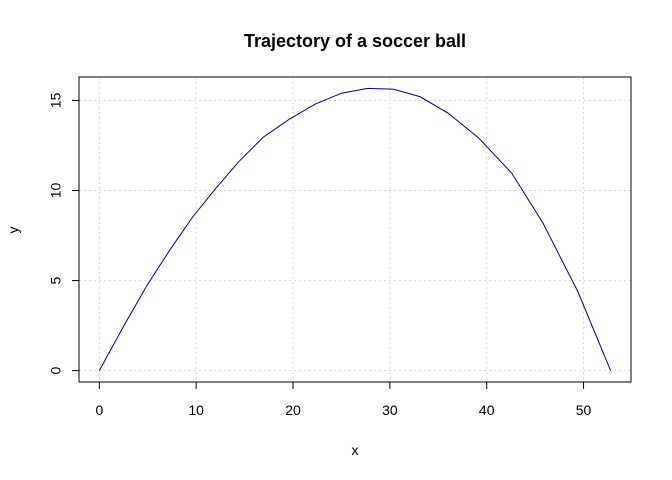 This screenshot has width=672, height=480. What do you see at coordinates (355, 450) in the screenshot?
I see `x-axis-label: x` at bounding box center [355, 450].